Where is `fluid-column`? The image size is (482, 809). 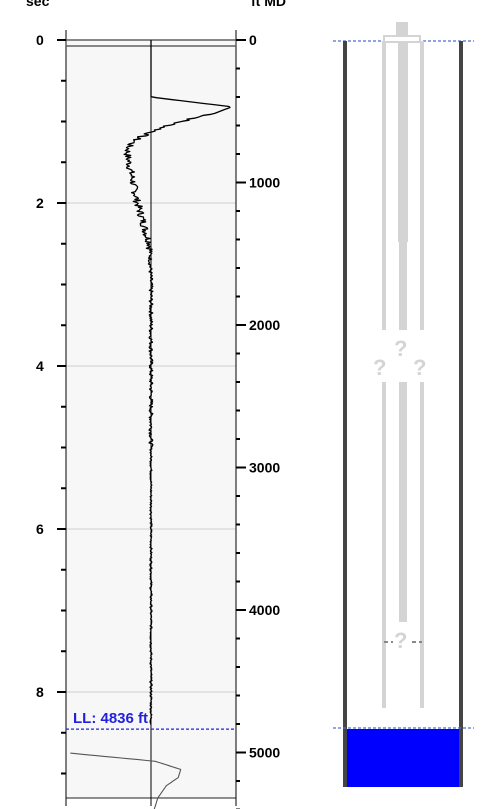 fluid-column is located at coordinates (403, 758).